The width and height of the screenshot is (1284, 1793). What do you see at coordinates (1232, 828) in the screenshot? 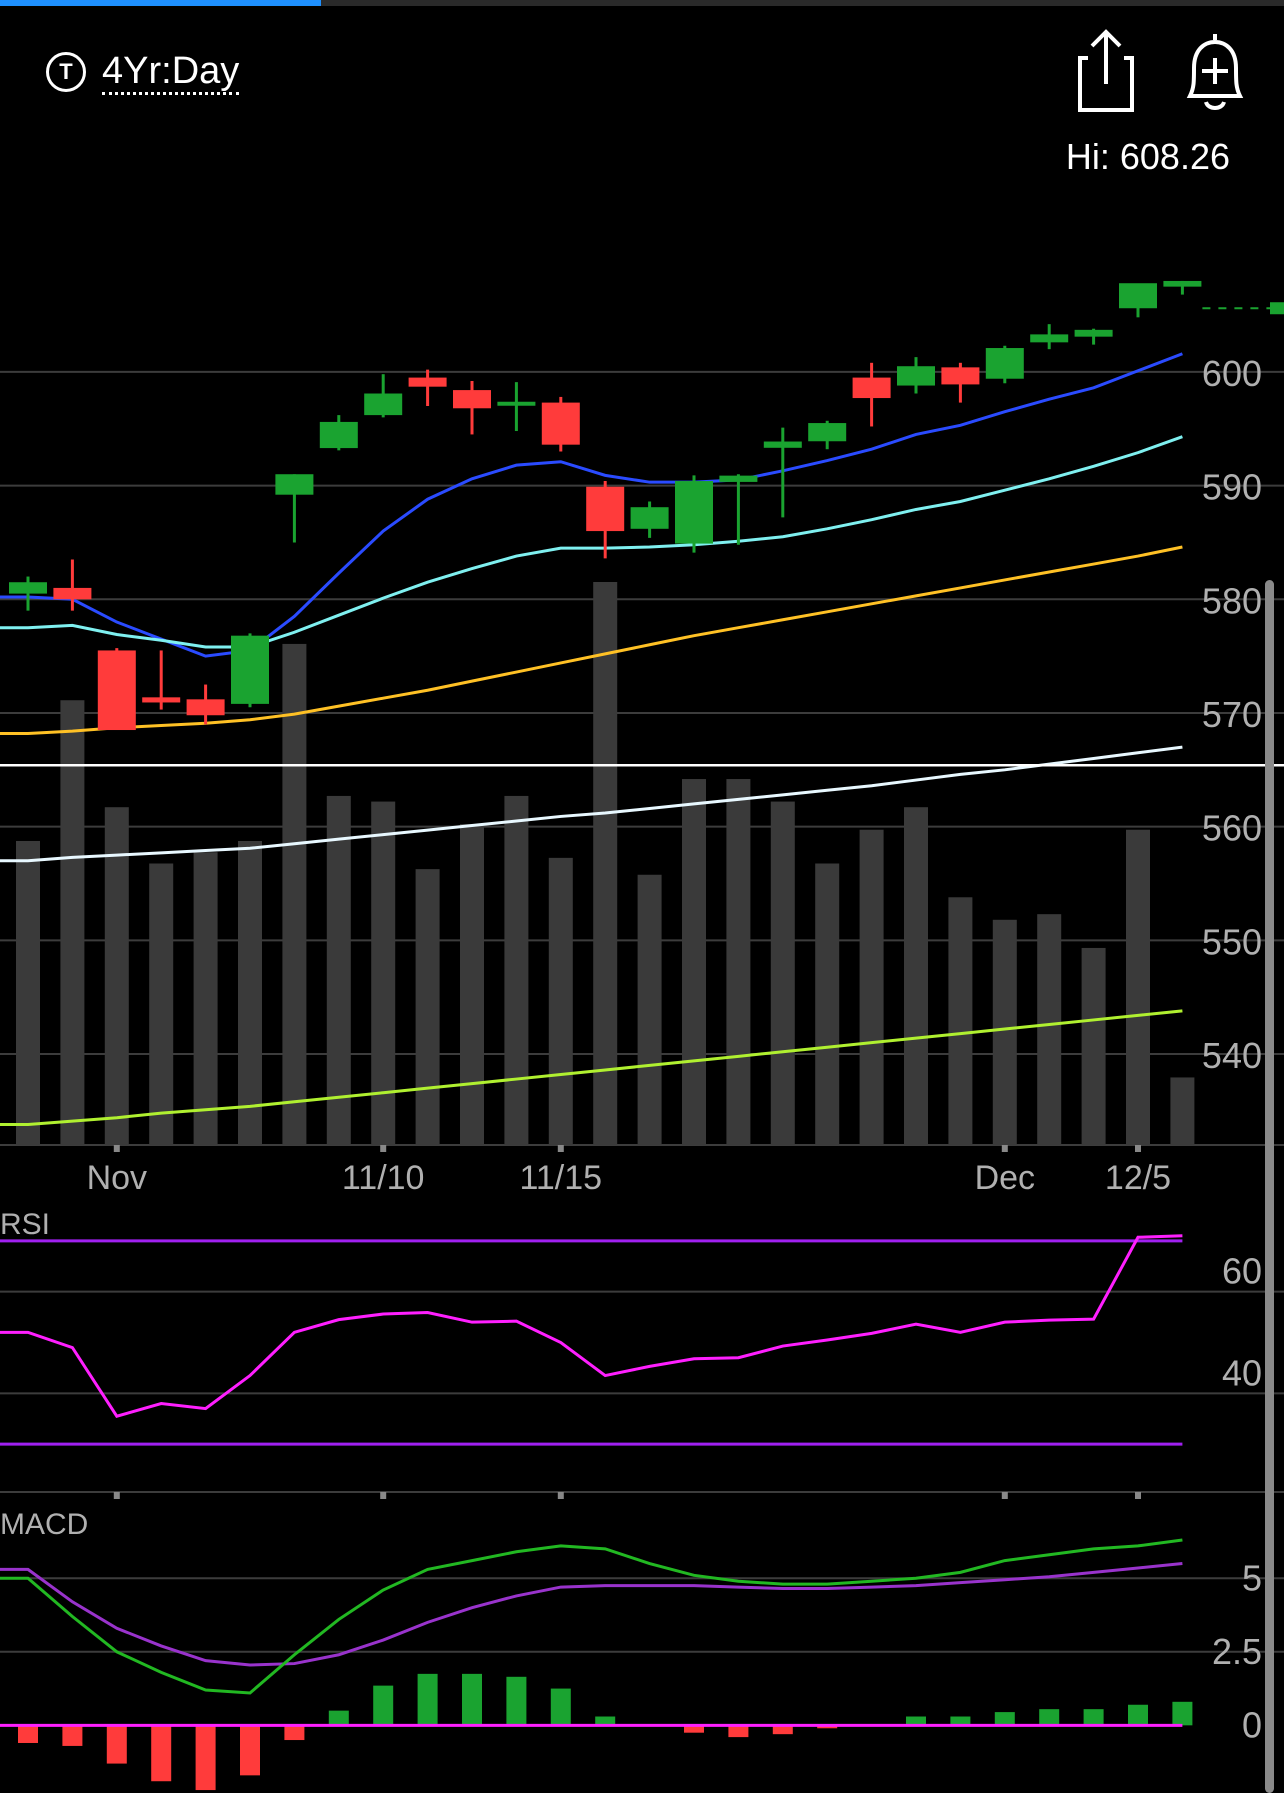
I see `price-tick-label: 560` at bounding box center [1232, 828].